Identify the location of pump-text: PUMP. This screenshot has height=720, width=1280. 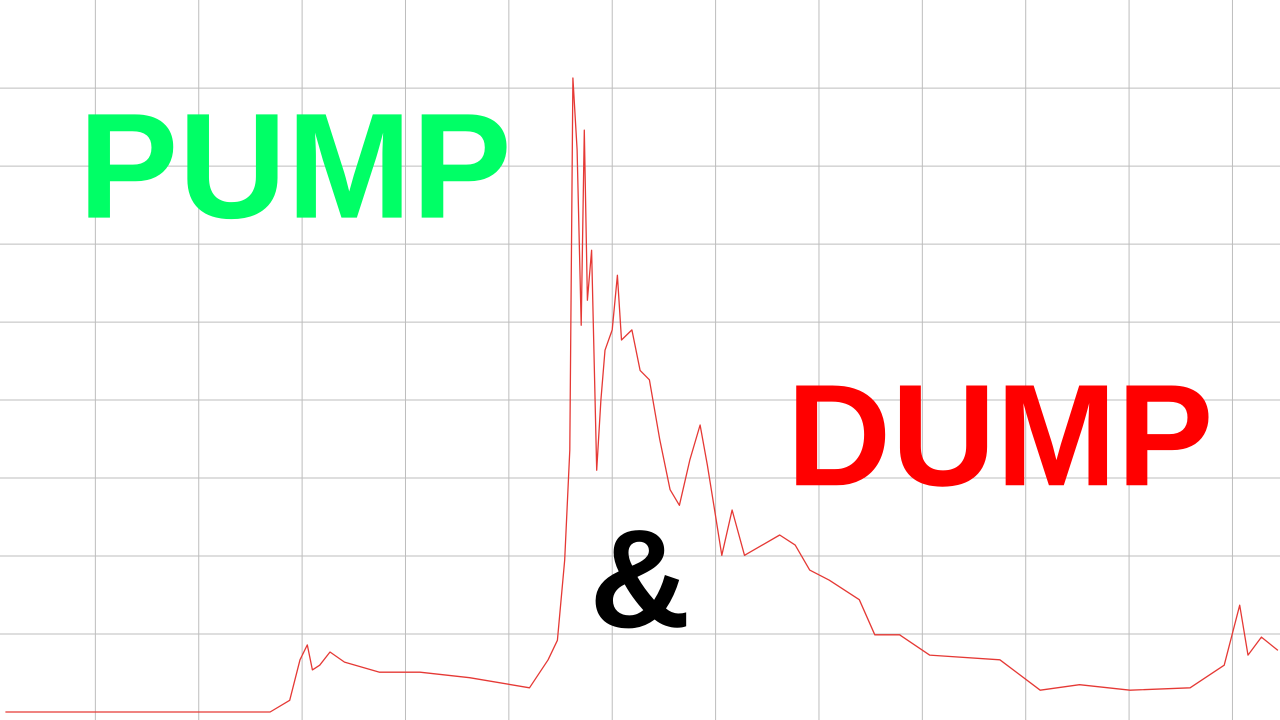
(294, 166).